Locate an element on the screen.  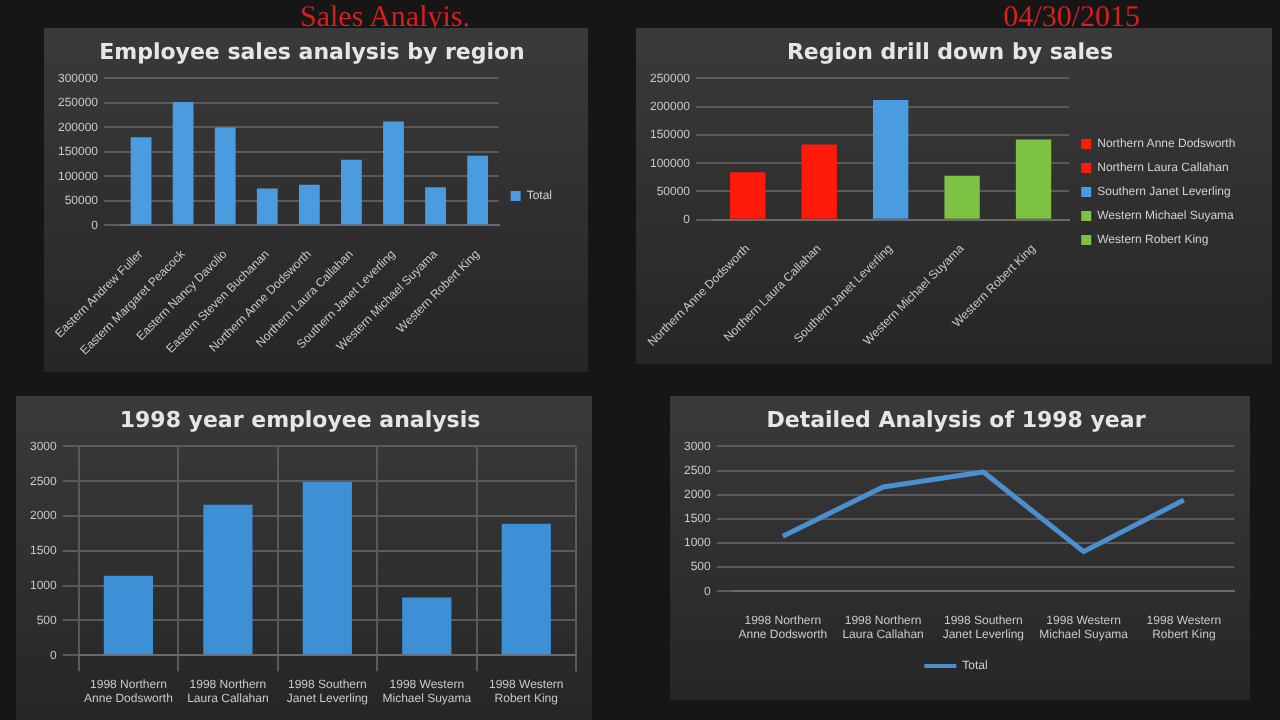
chart-title: 1998 year employee analysis is located at coordinates (300, 419).